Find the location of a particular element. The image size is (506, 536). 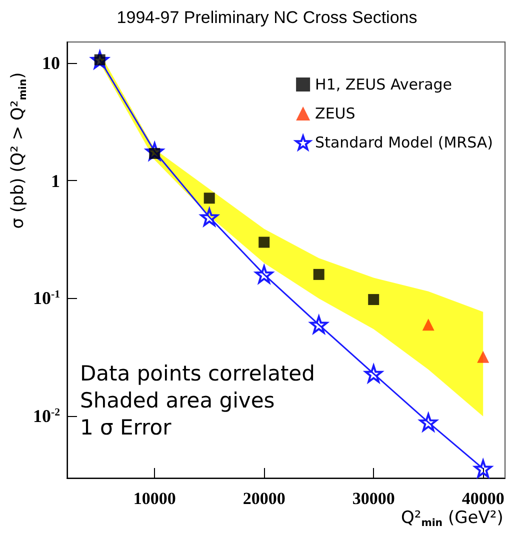

y-tick-label: 10 is located at coordinates (51, 62).